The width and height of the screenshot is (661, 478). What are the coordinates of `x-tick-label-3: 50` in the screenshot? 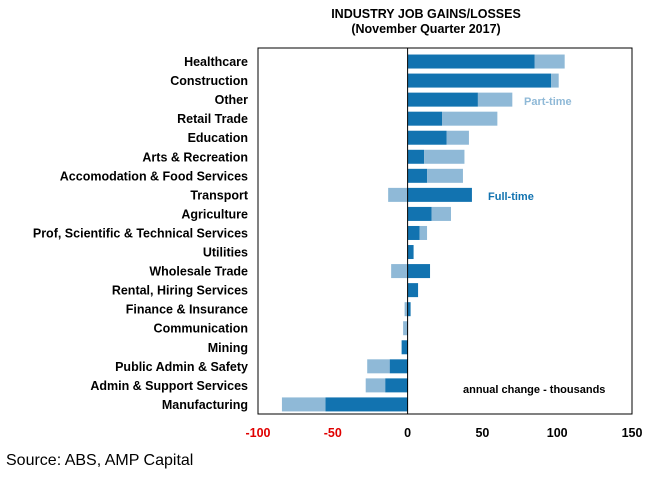 It's located at (482, 433).